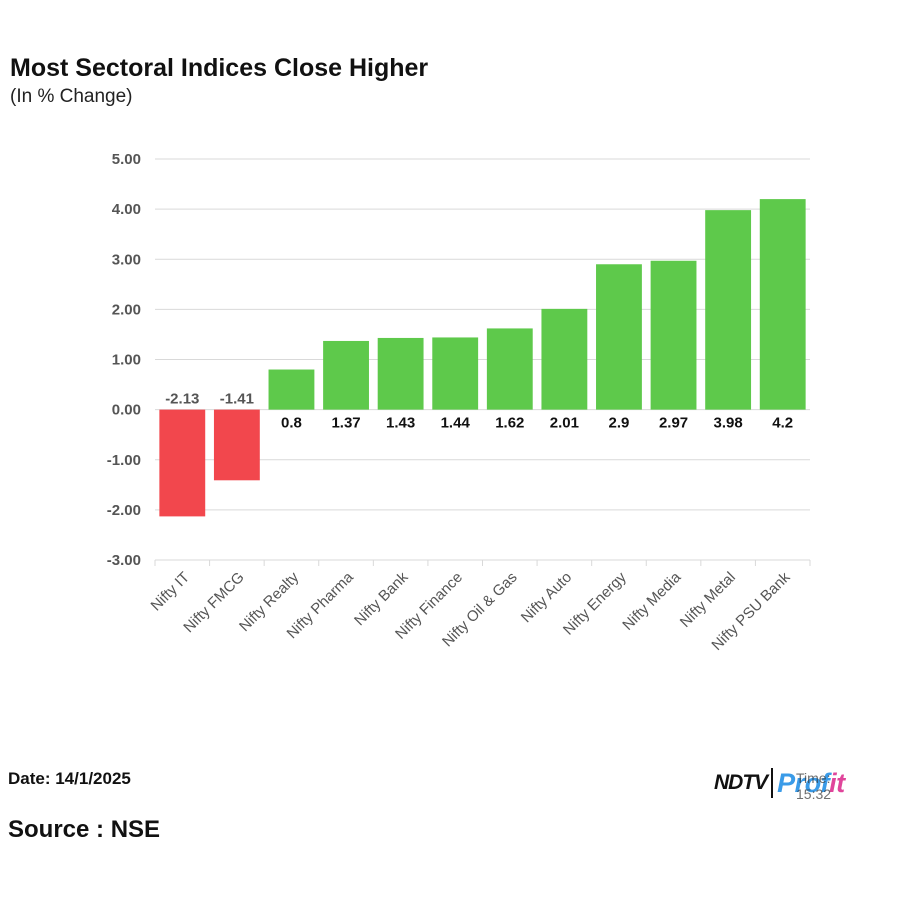 The height and width of the screenshot is (900, 900). I want to click on y-tick-label: 2.00, so click(126, 309).